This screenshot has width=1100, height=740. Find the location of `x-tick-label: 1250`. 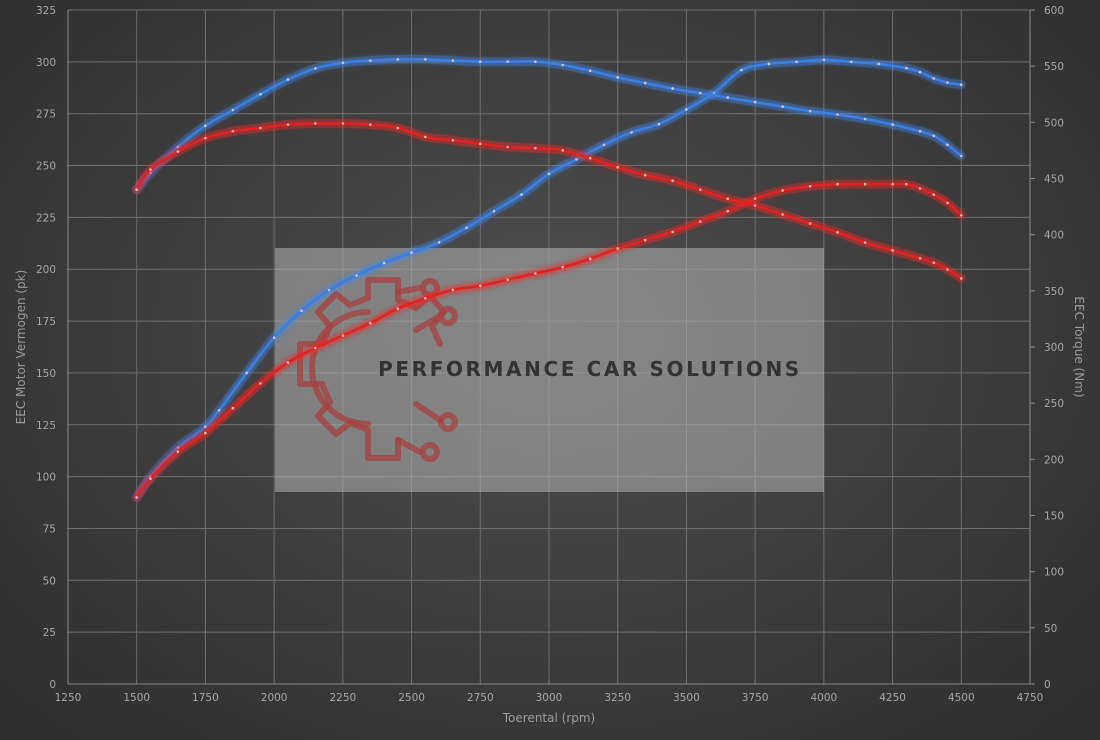

x-tick-label: 1250 is located at coordinates (68, 698).